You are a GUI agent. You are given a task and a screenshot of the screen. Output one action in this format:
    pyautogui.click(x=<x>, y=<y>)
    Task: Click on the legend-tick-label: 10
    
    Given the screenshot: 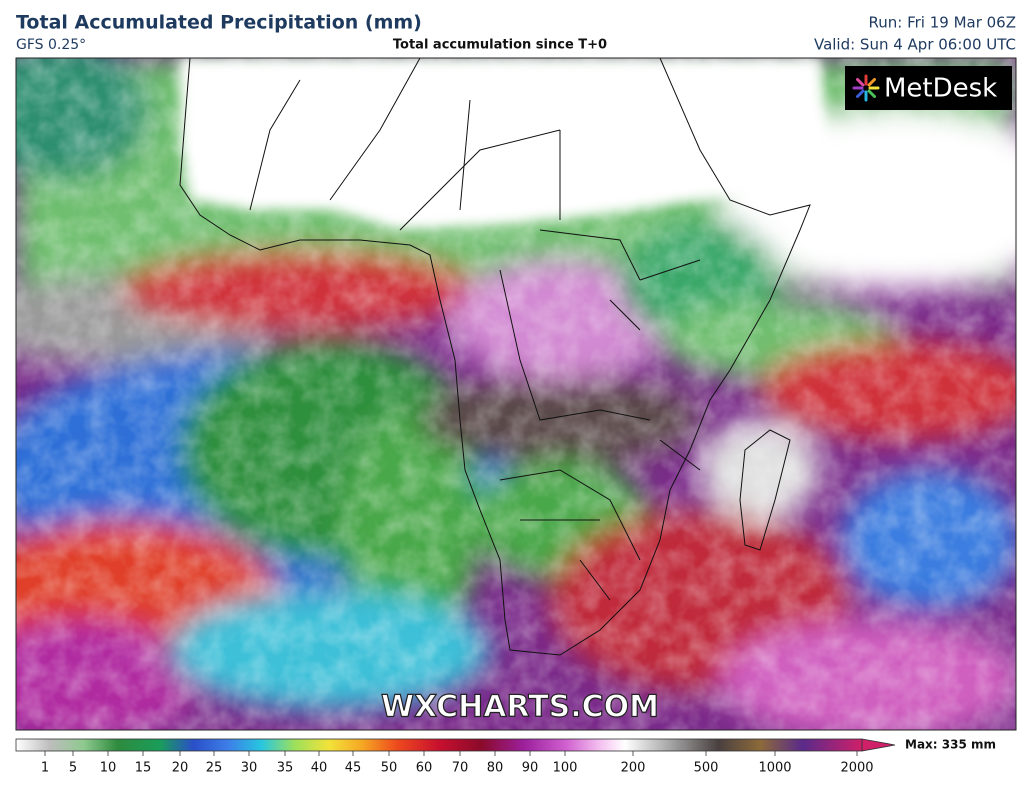 What is the action you would take?
    pyautogui.click(x=108, y=768)
    